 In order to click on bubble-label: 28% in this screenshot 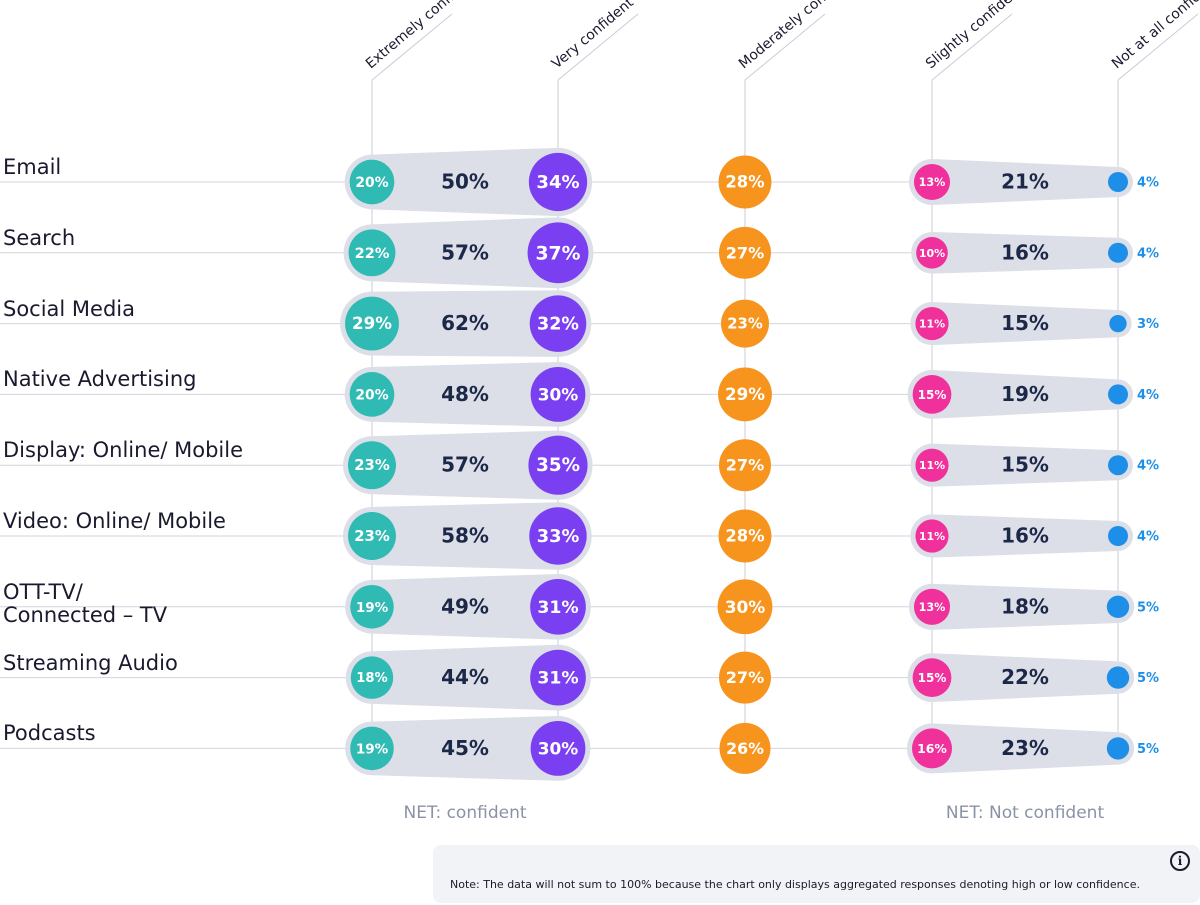, I will do `click(744, 536)`.